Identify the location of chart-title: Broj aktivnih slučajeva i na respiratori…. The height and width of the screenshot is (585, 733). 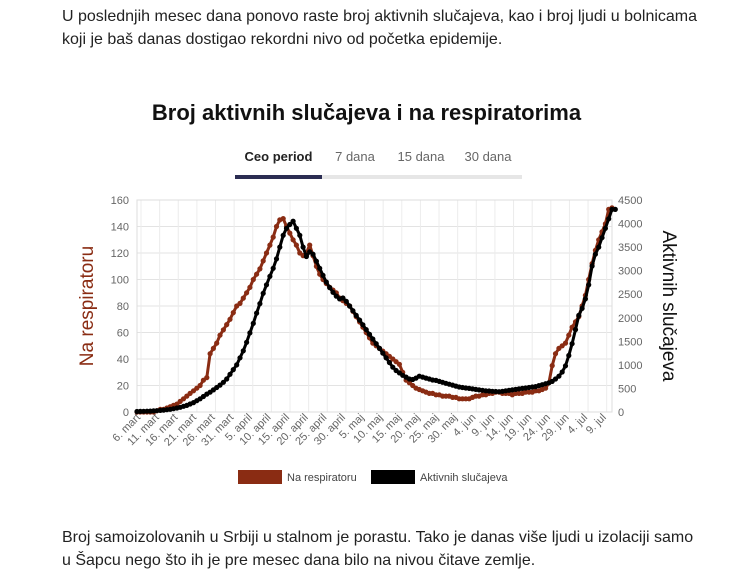
(366, 112).